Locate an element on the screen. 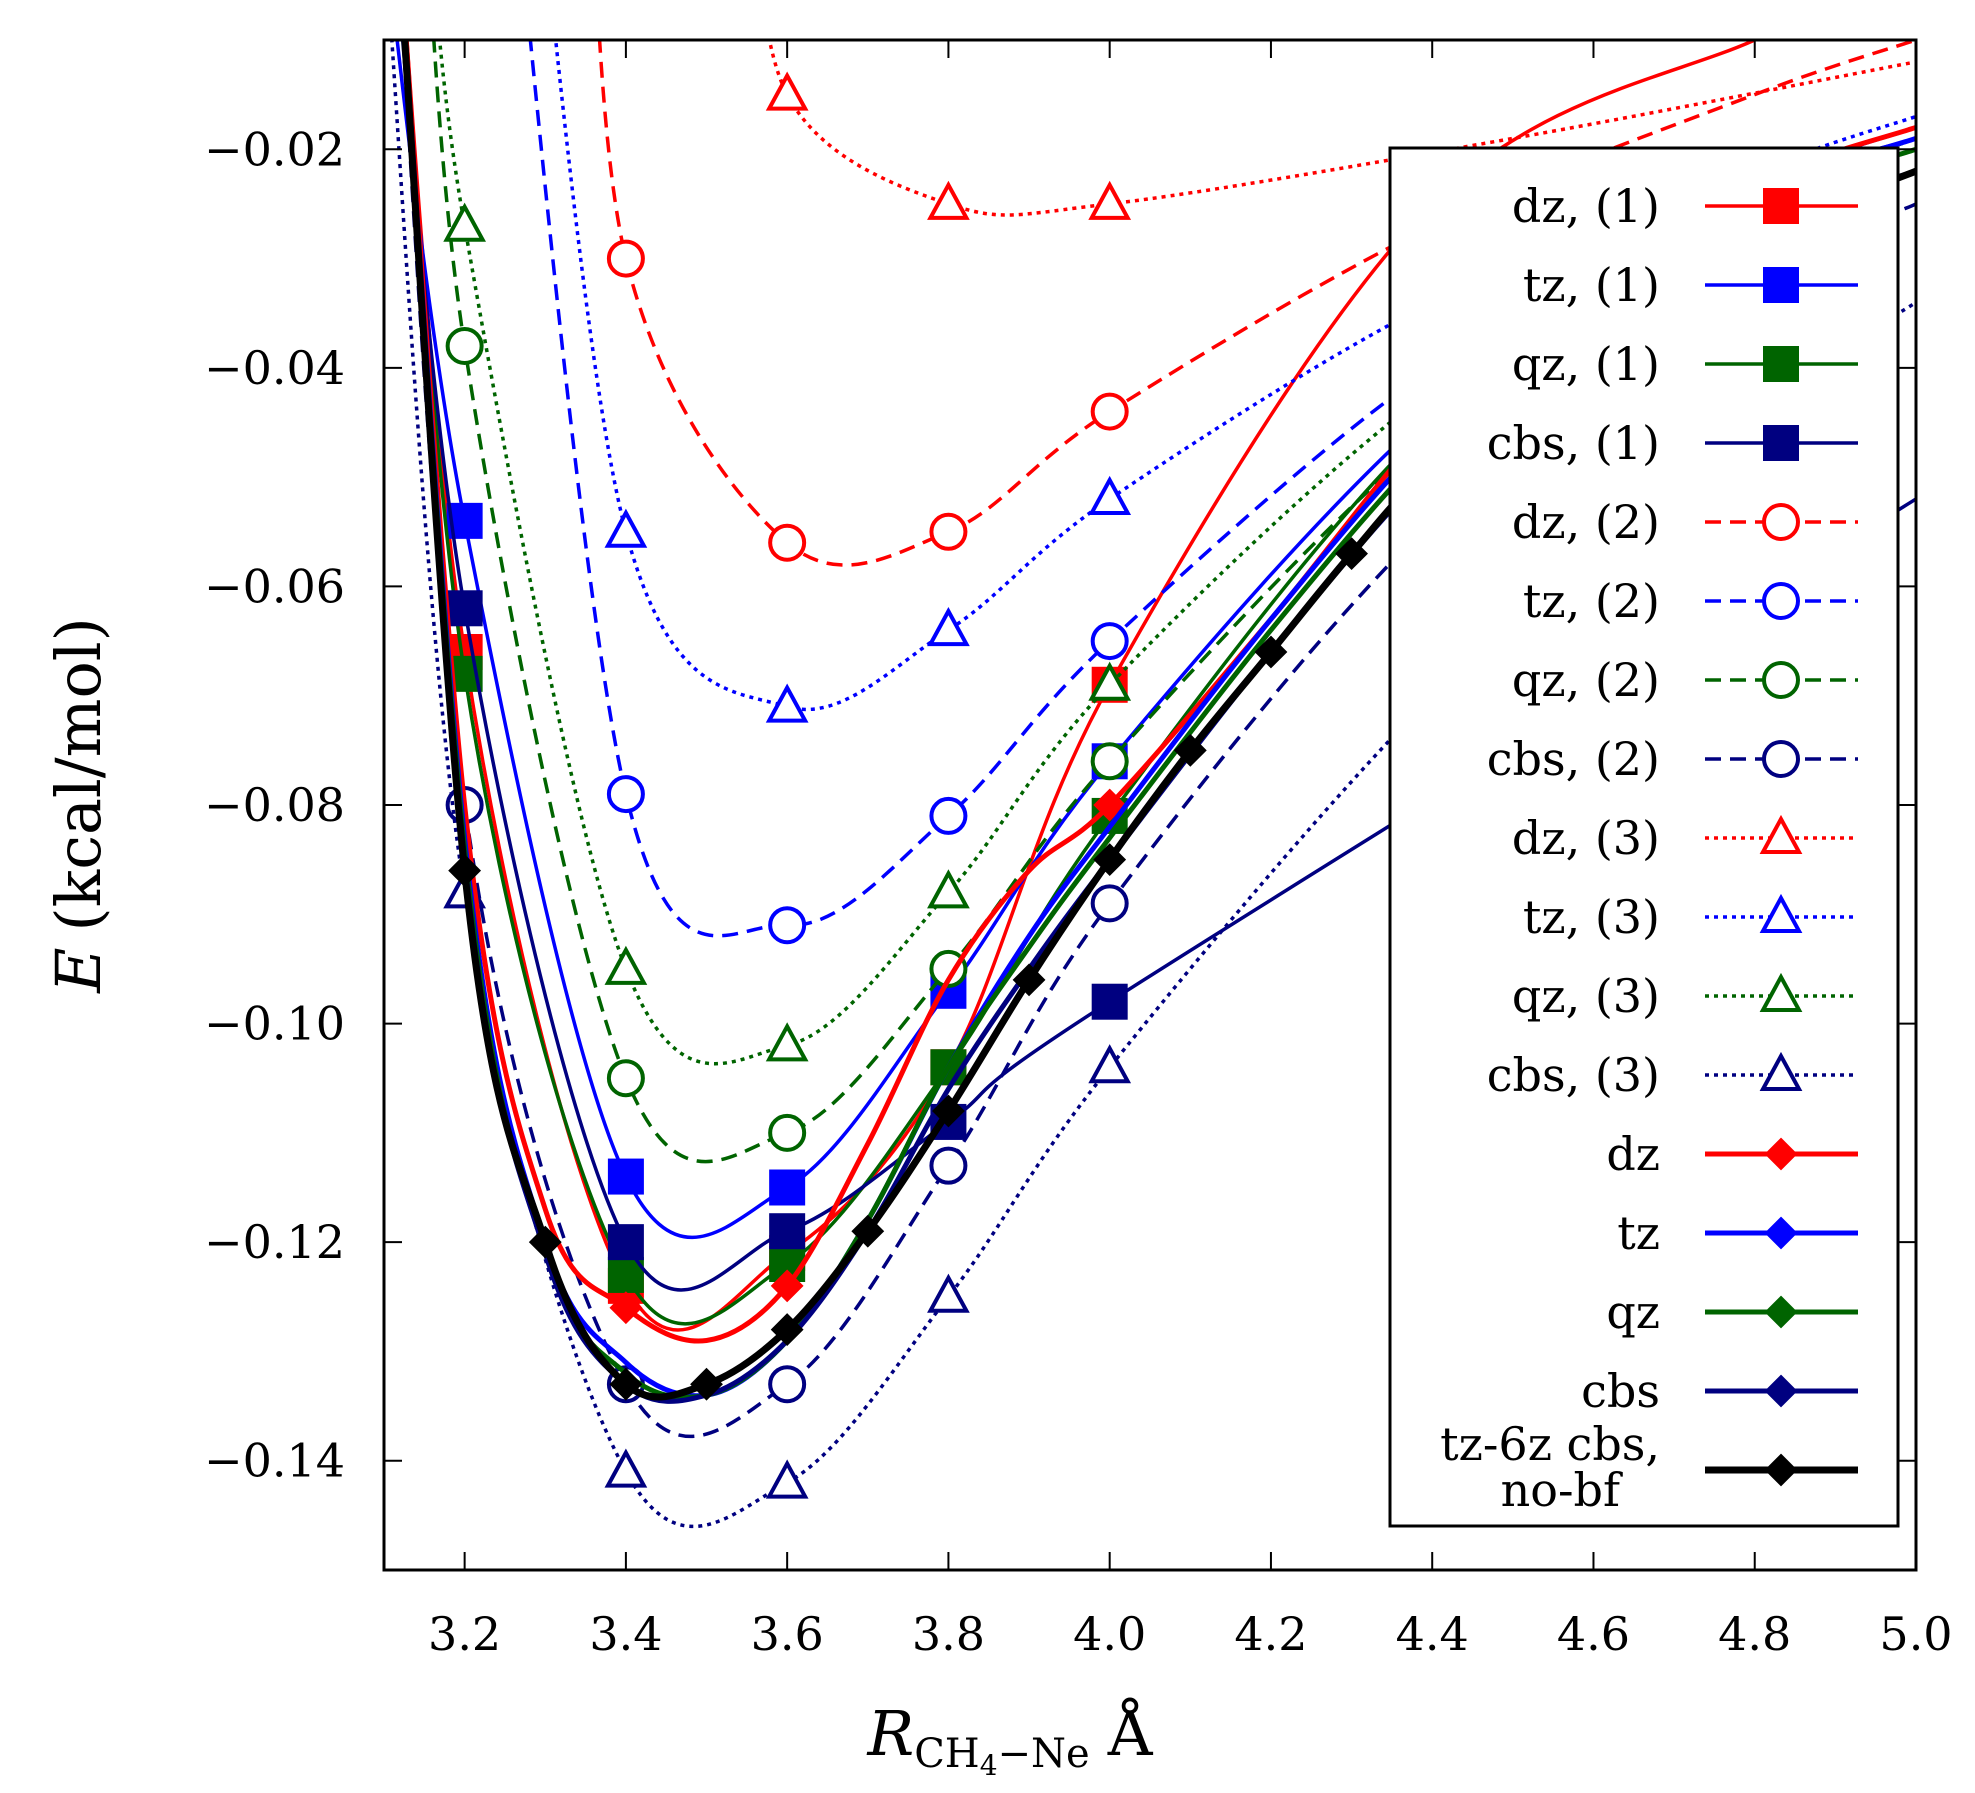 The height and width of the screenshot is (1793, 1975). legend-item-tz-2: tz, (2) is located at coordinates (1690, 601).